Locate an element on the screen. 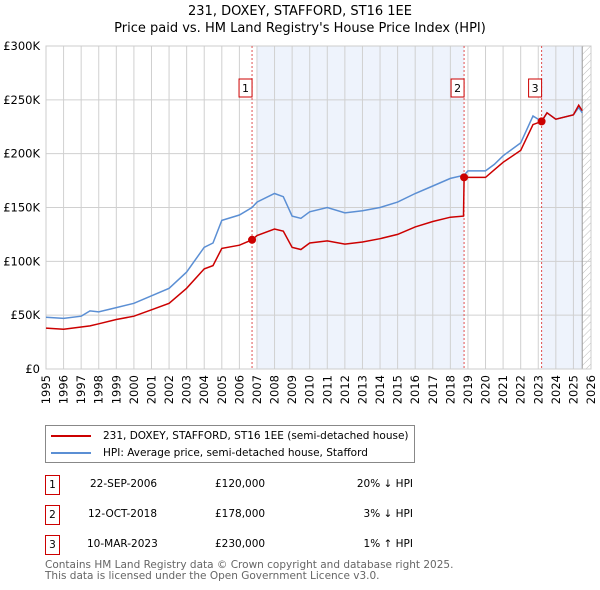 The image size is (600, 590). x-tick-label: 2012 is located at coordinates (345, 389).